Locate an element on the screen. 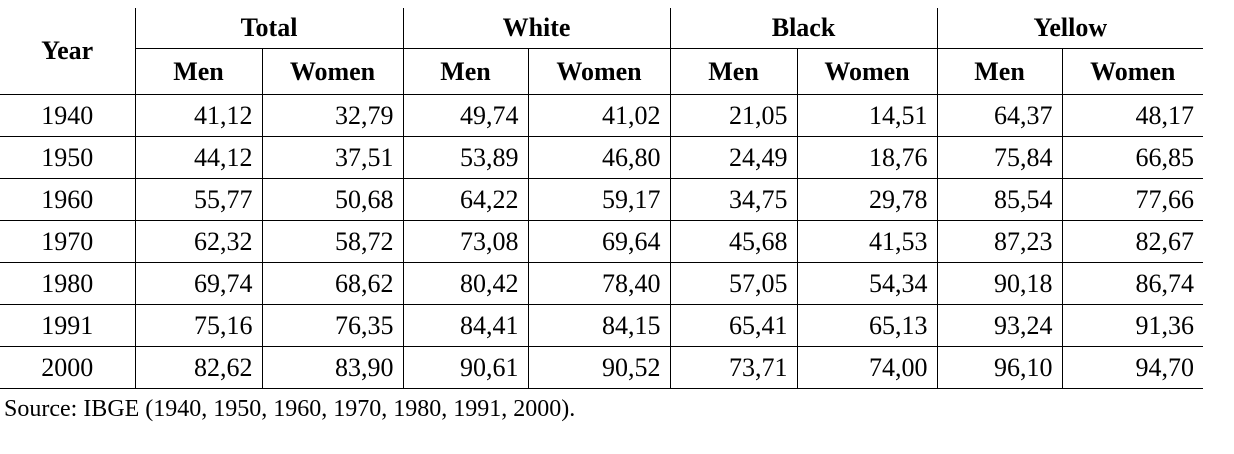 This screenshot has height=454, width=1234. year-cell: 1940 is located at coordinates (67, 115).